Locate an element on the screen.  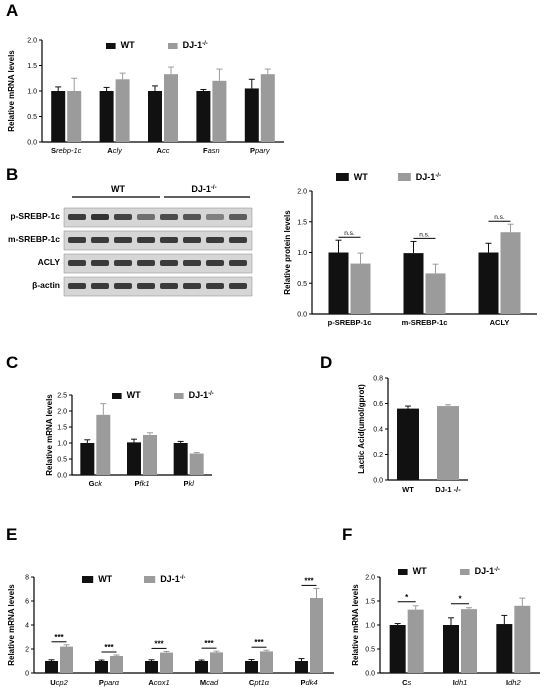
x-tick-label: Pdk4 is located at coordinates (308, 682).